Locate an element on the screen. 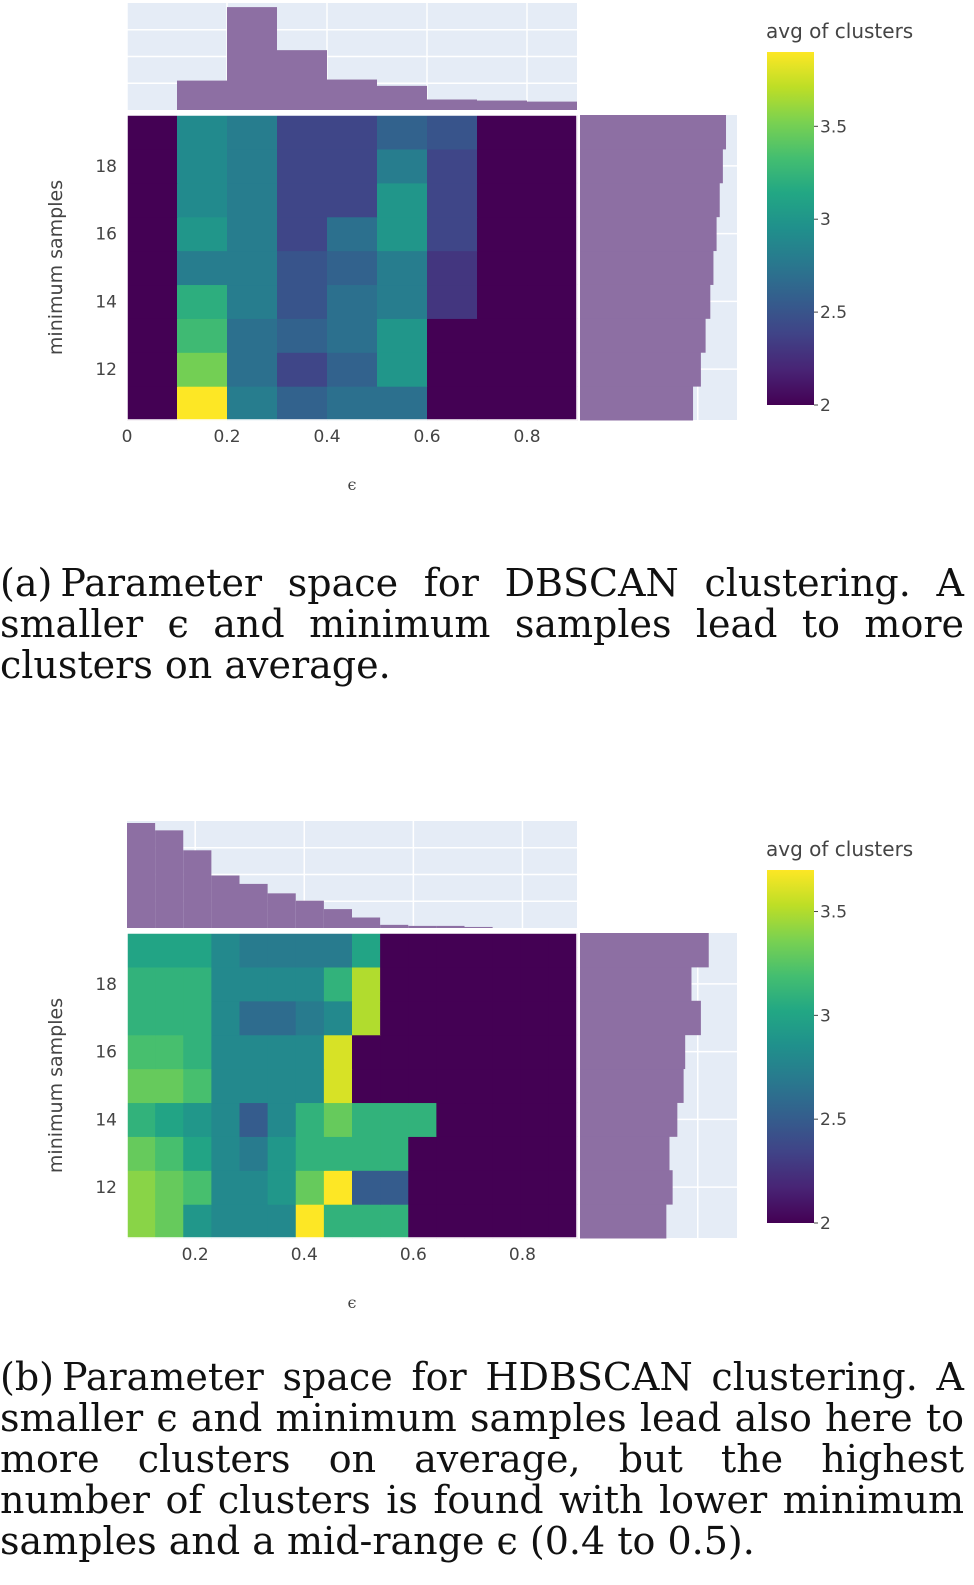  caption-label: (b) is located at coordinates (27, 1377).